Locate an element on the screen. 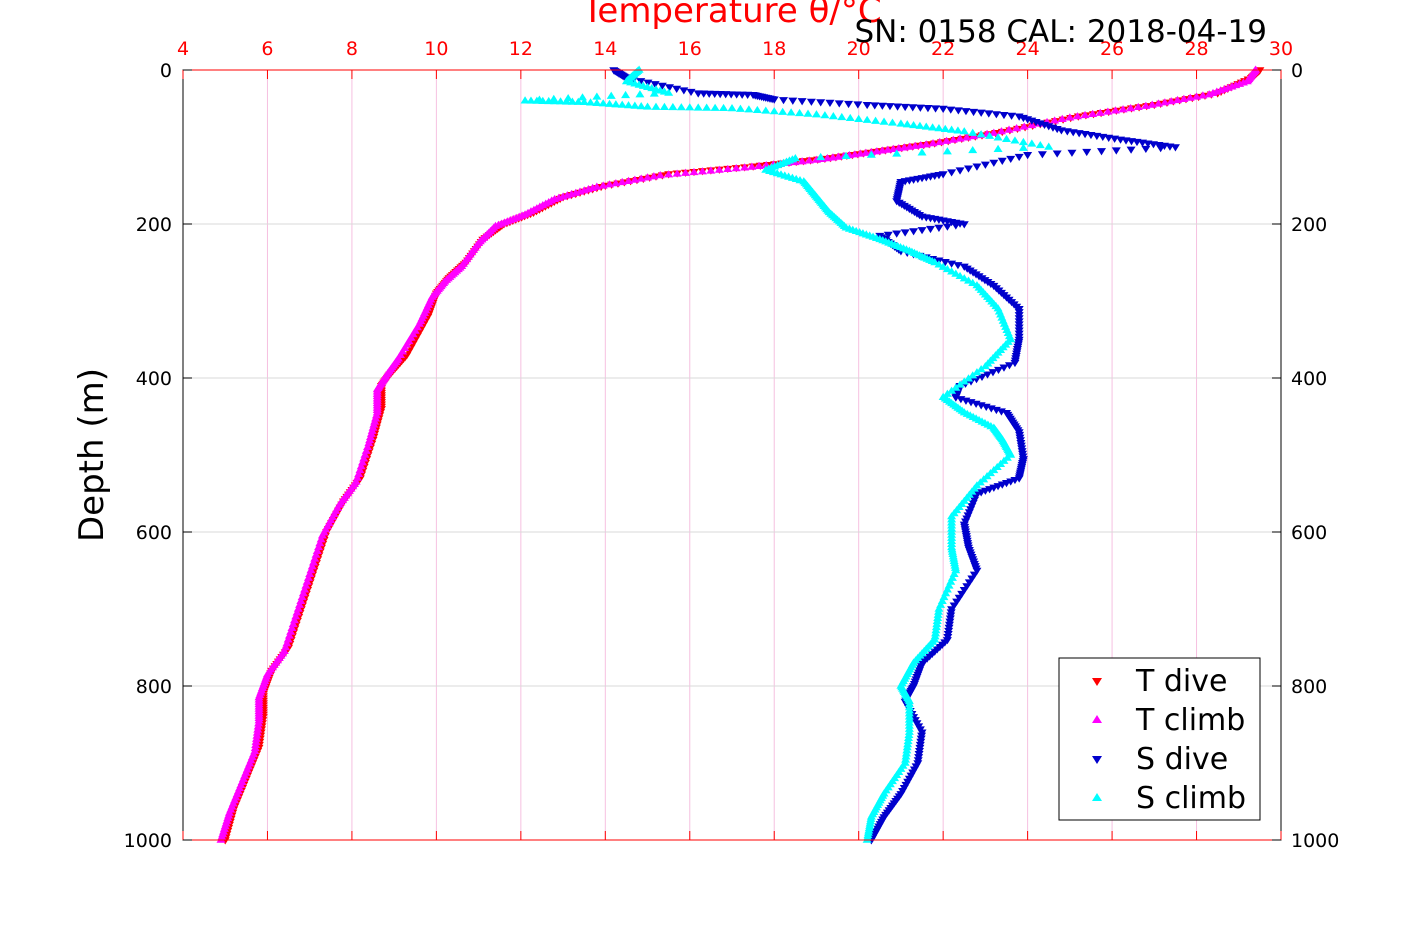 This screenshot has height=950, width=1417. y-tick-label-left: 0 is located at coordinates (166, 71).